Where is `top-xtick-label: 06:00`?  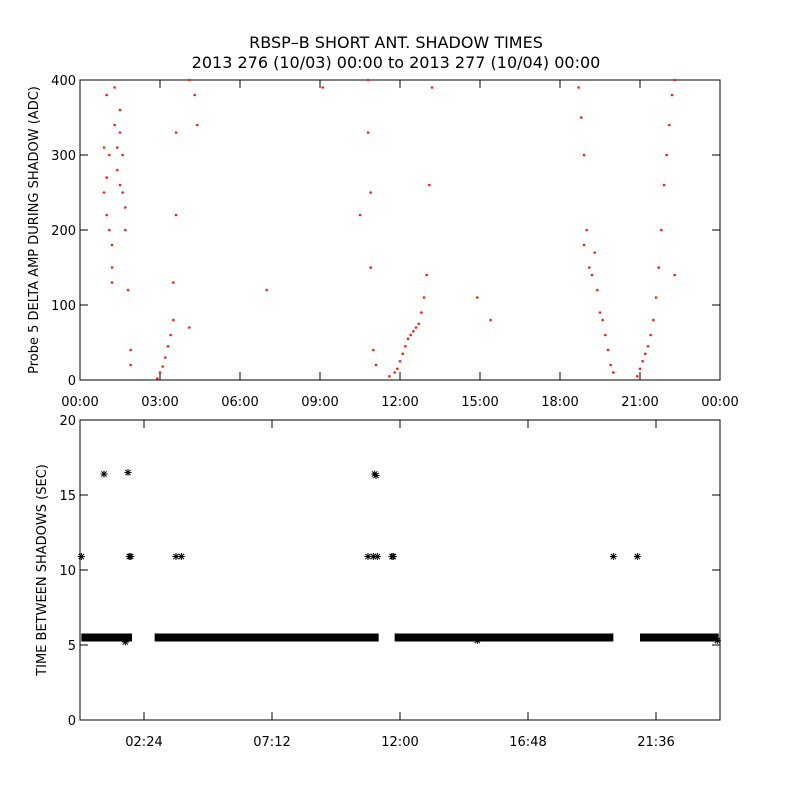
top-xtick-label: 06:00 is located at coordinates (239, 402).